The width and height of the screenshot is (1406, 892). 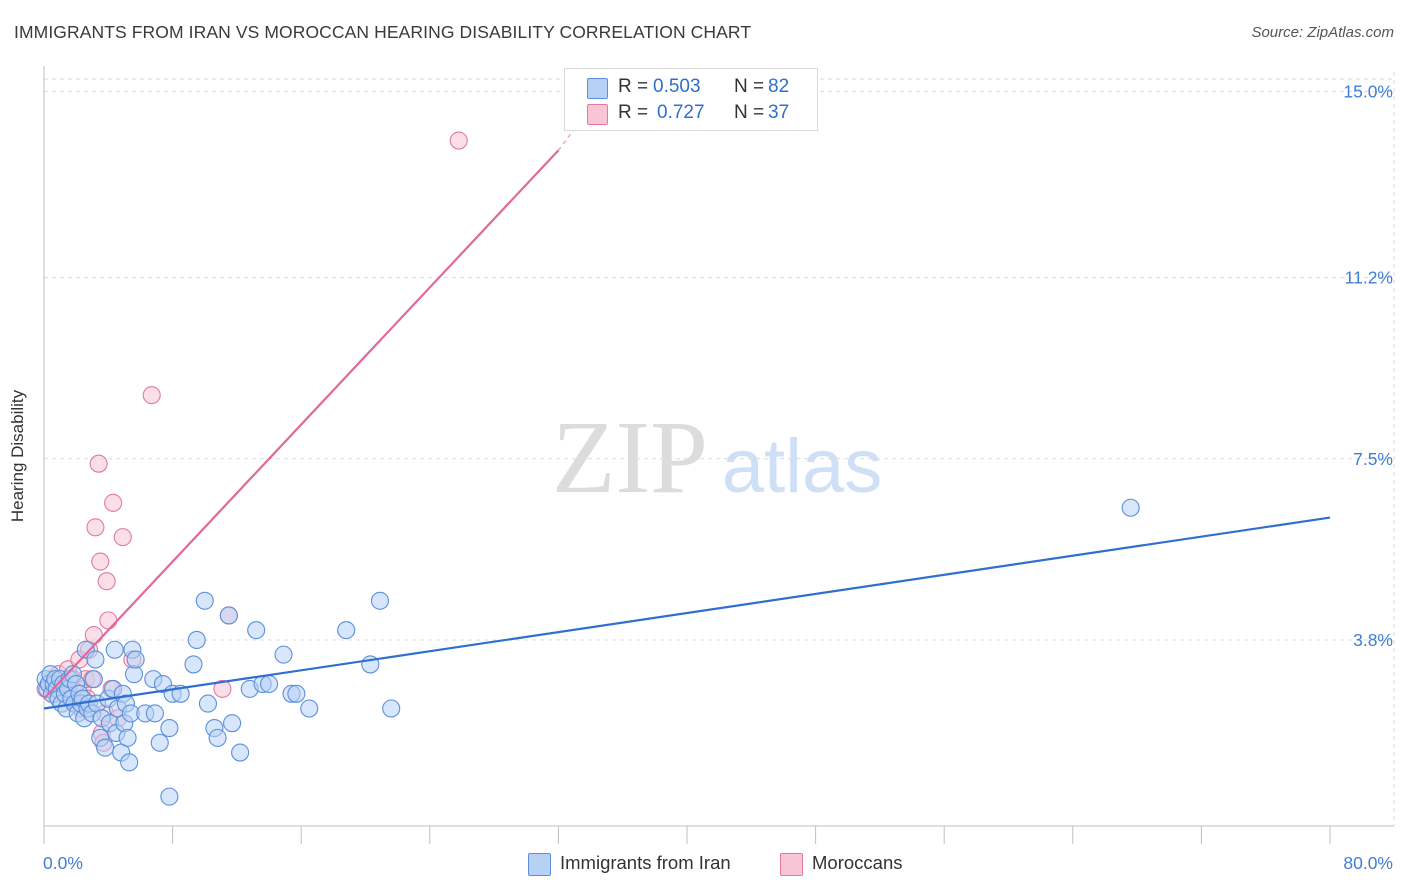 I want to click on legend-r-value: 0.503, so click(x=677, y=86).